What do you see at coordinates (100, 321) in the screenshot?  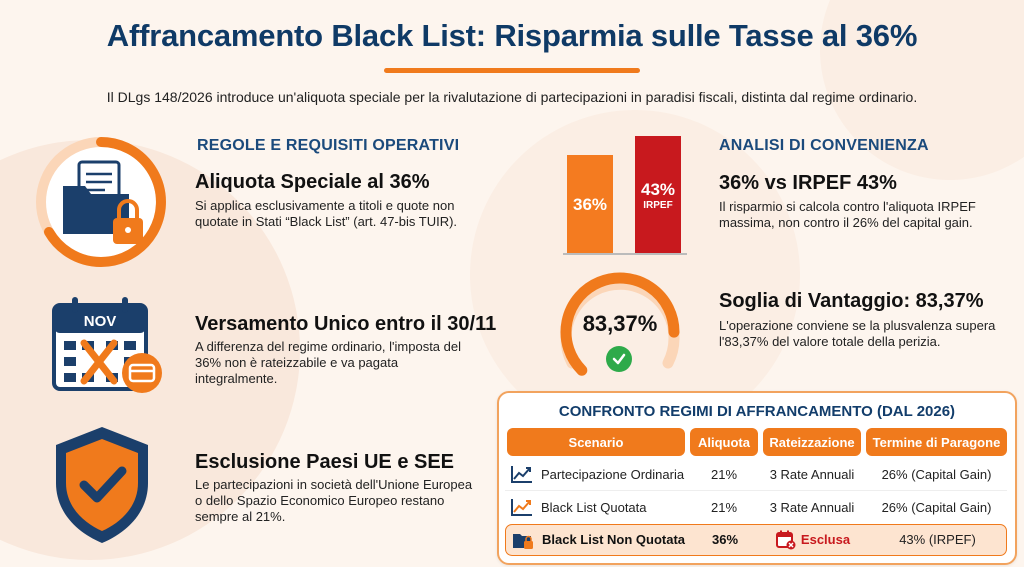 I see `calendar-month-label: NOV` at bounding box center [100, 321].